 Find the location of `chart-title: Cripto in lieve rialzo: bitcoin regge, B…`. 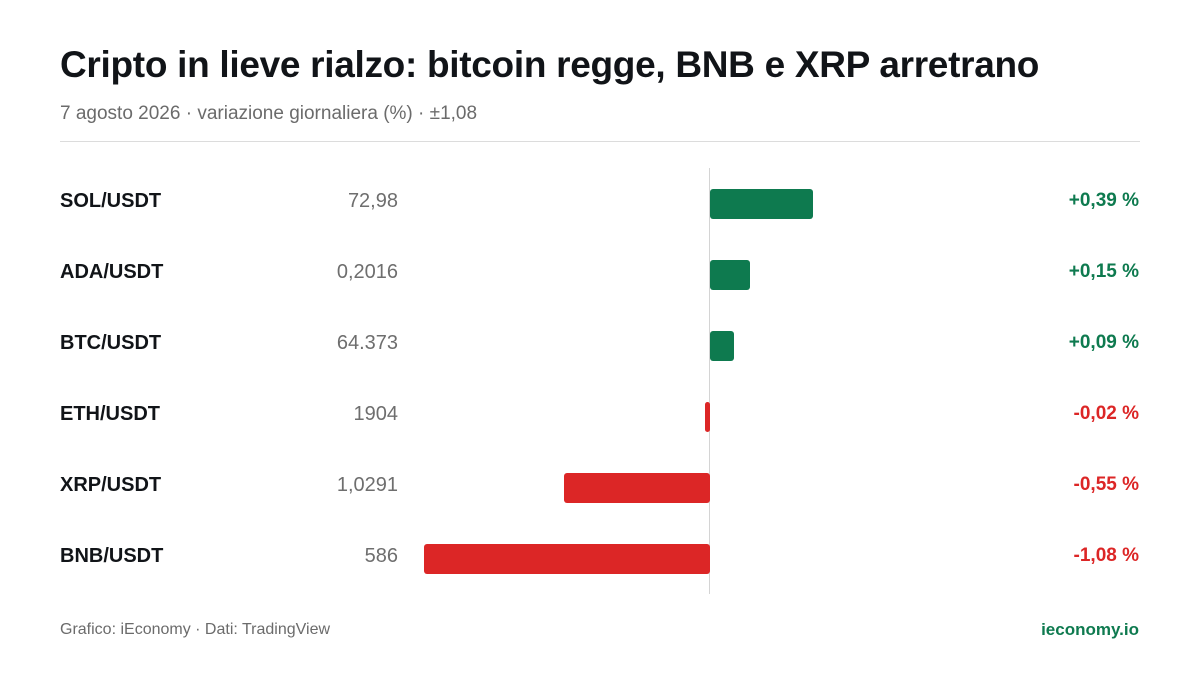

chart-title: Cripto in lieve rialzo: bitcoin regge, B… is located at coordinates (550, 64).